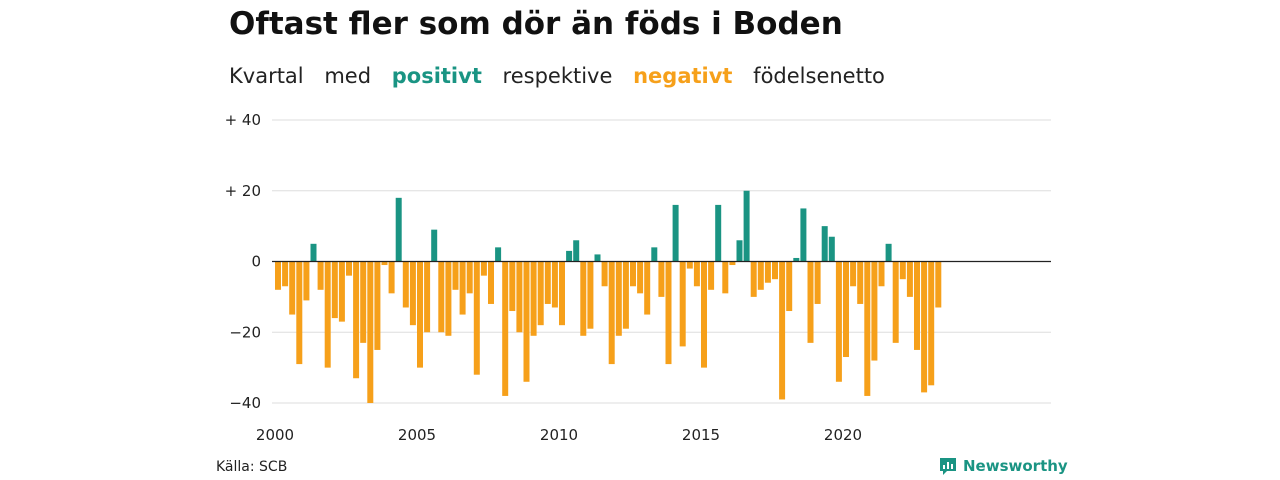 This screenshot has height=480, width=1280. Describe the element at coordinates (245, 332) in the screenshot. I see `y-tick-label: −20` at that location.